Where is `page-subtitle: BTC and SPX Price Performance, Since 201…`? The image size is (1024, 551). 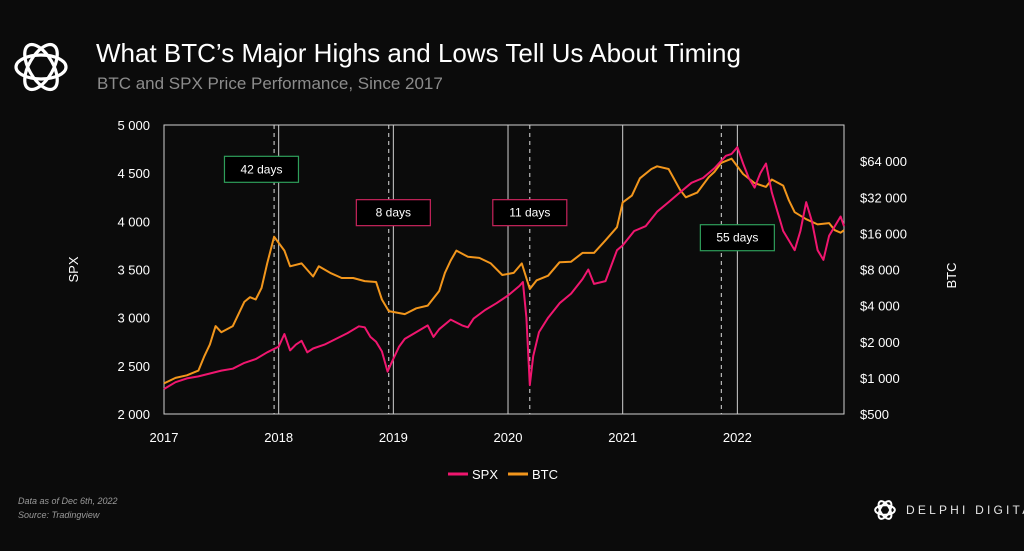 page-subtitle: BTC and SPX Price Performance, Since 201… is located at coordinates (270, 83).